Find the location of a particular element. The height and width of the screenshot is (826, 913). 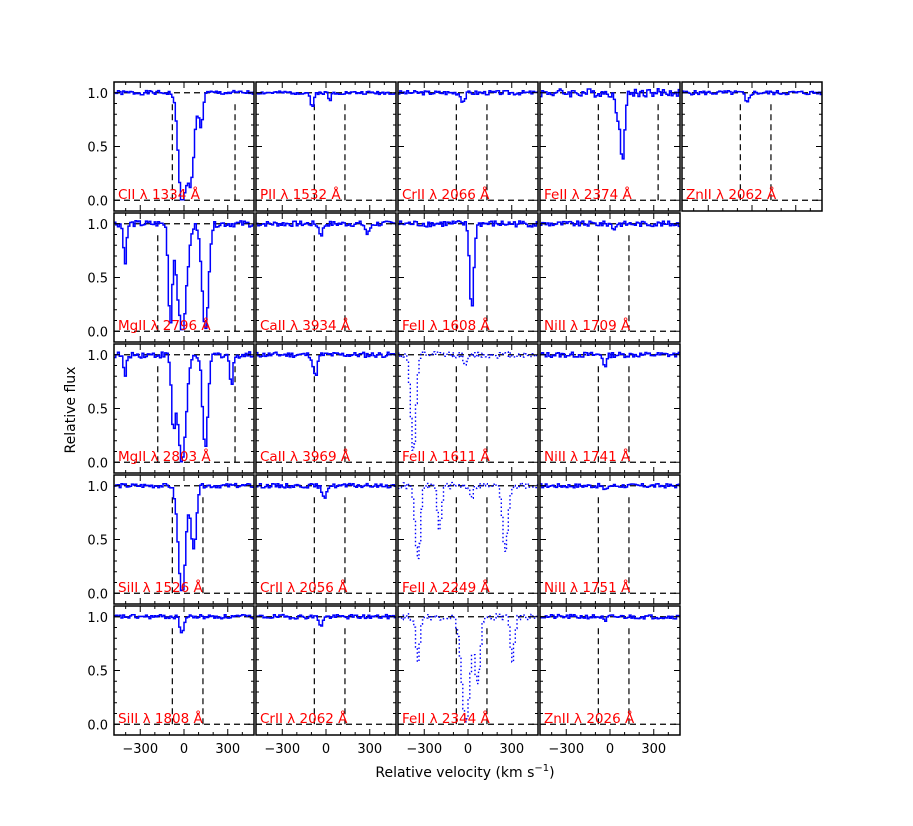

panel-ion-label: FeII λ 2249 Å is located at coordinates (446, 587).